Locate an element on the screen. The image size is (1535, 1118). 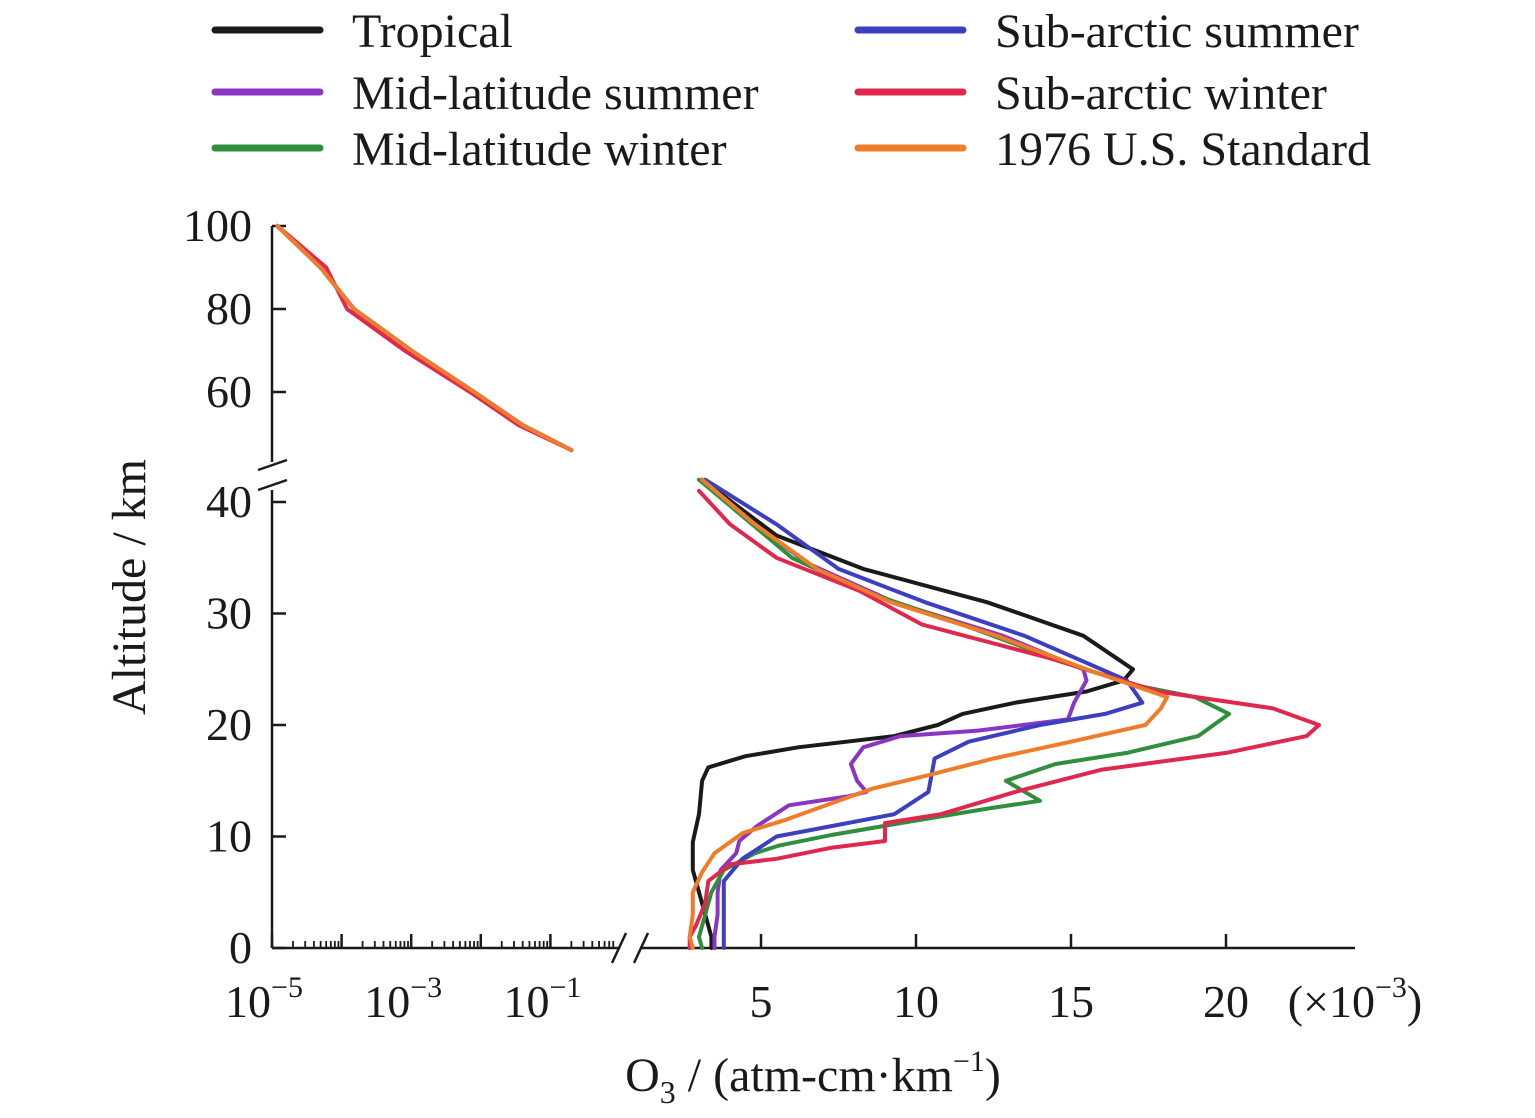
y-tick-label: 30 is located at coordinates (229, 613).